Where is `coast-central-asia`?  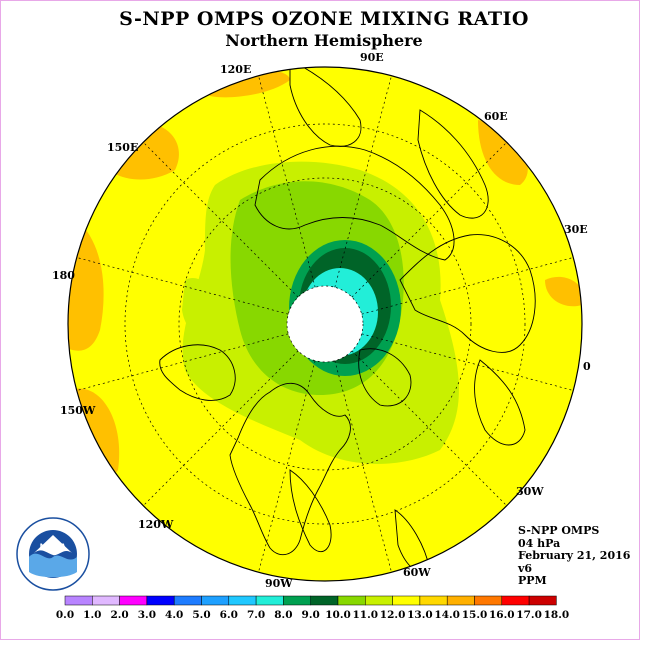 coast-central-asia is located at coordinates (453, 164).